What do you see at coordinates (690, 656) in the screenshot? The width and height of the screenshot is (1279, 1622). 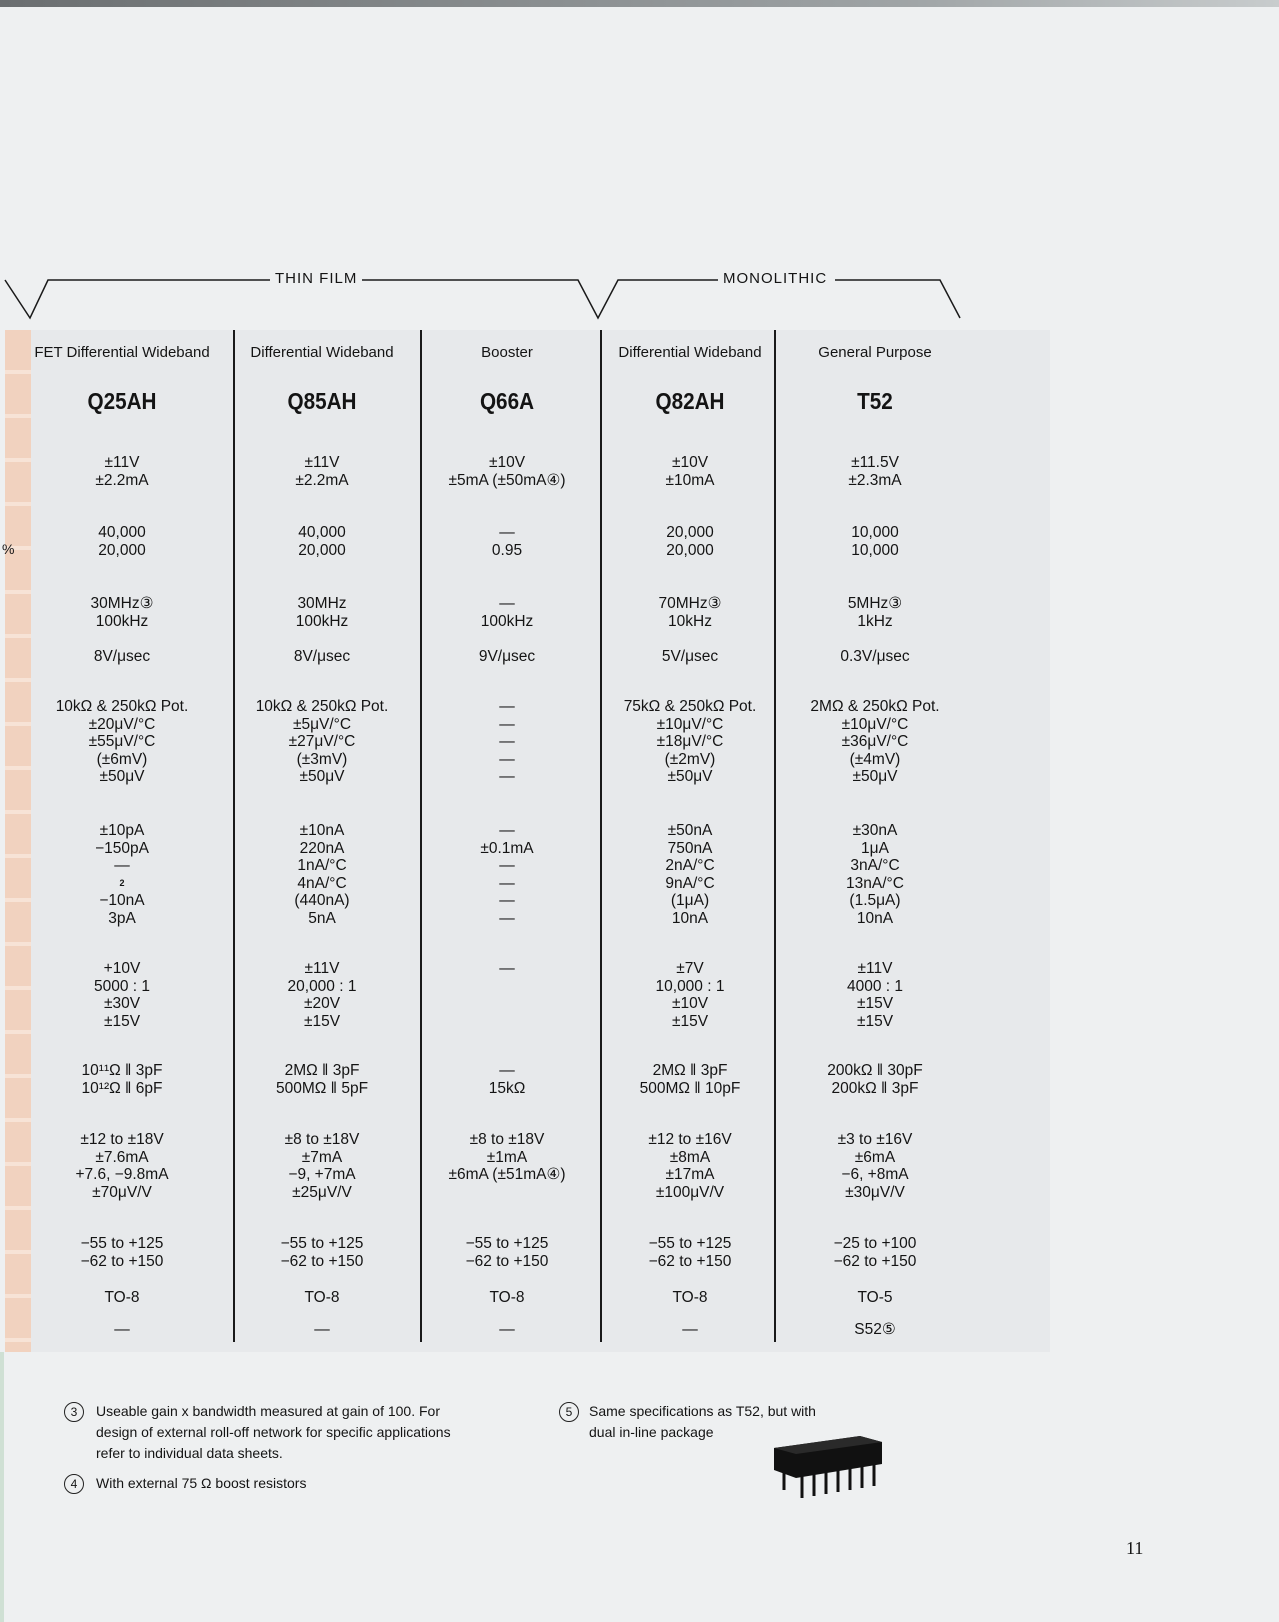 I see `spec-value: 5V/μsec` at bounding box center [690, 656].